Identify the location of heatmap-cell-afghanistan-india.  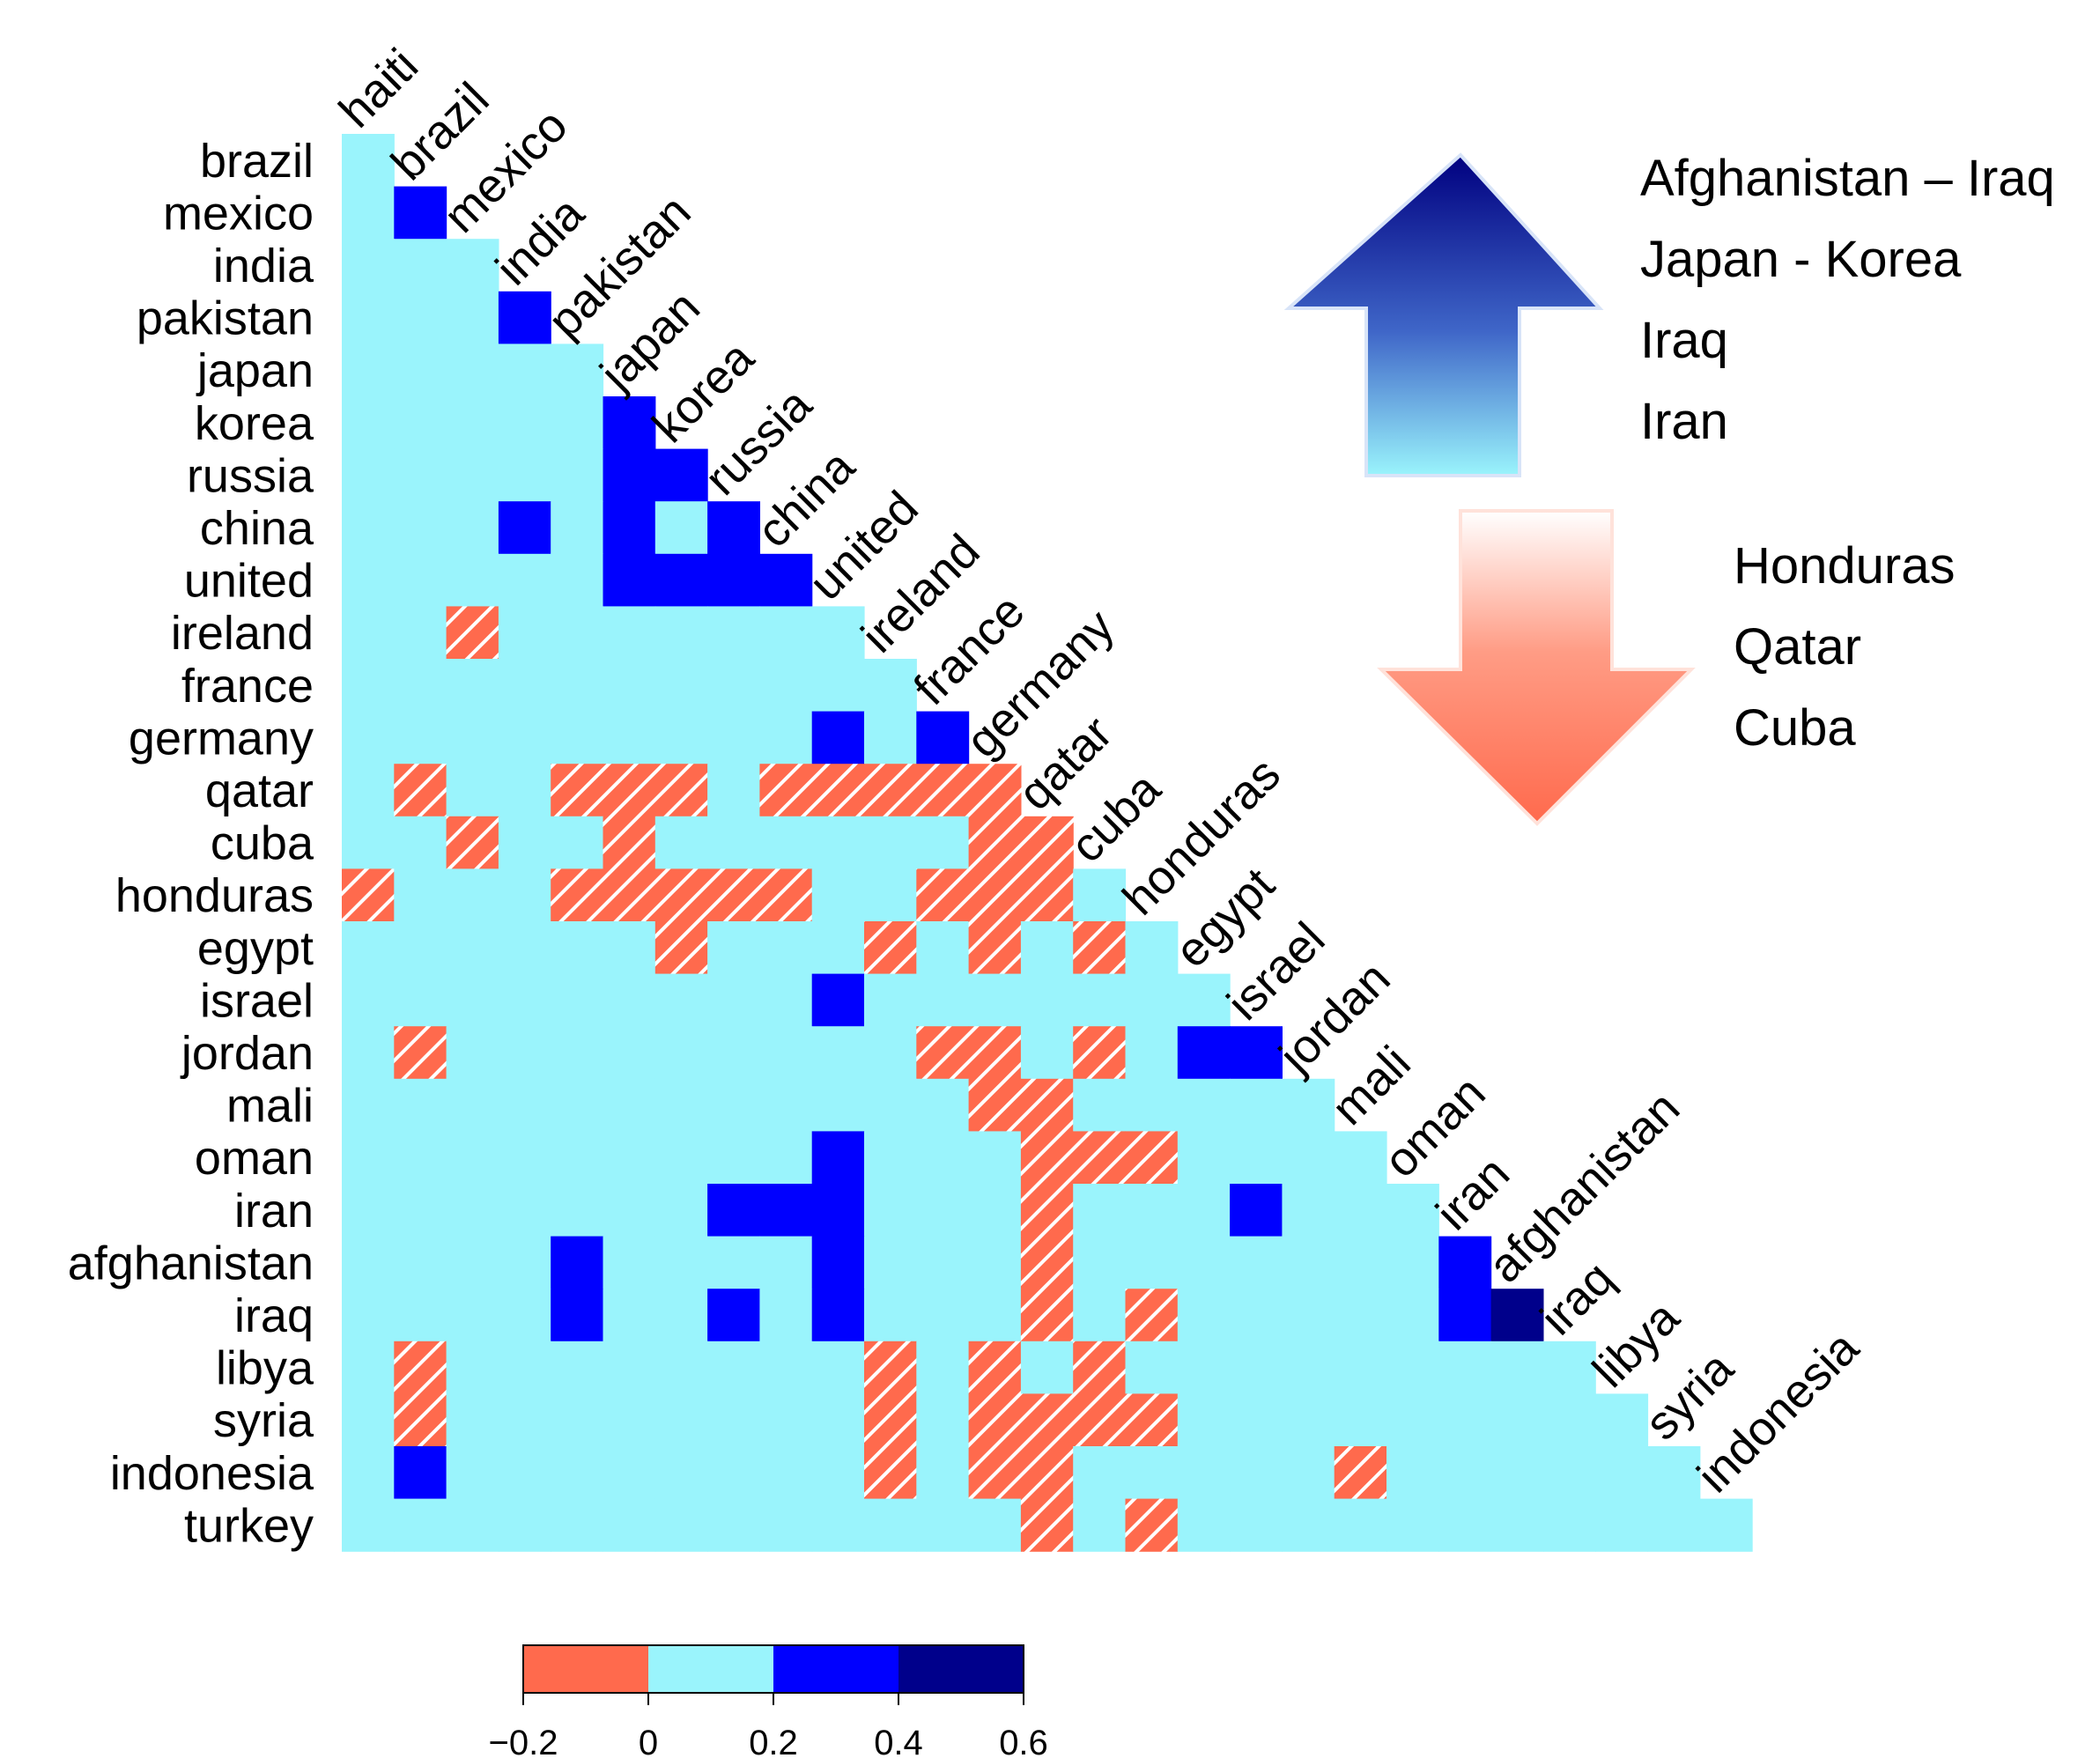
(524, 1262).